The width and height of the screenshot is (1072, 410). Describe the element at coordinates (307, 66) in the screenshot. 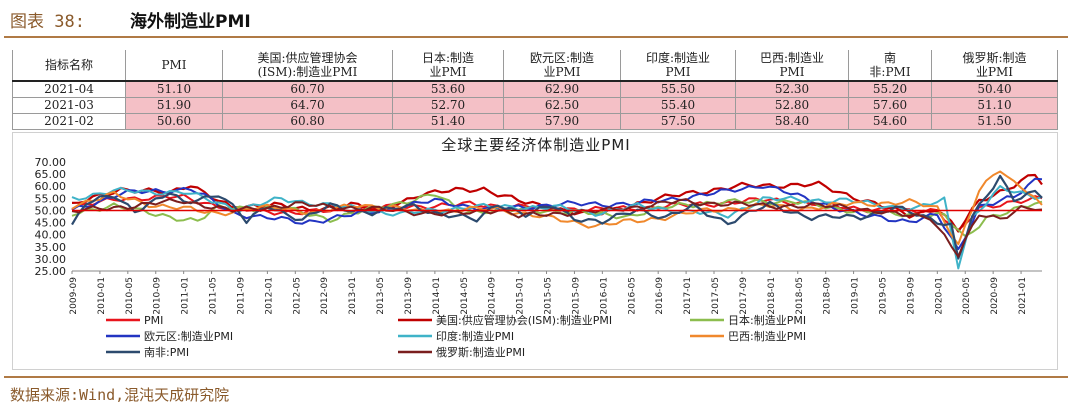

I see `header-cell-us-ism: 美国:供应管理协会 (ISM):制造业PMI` at that location.